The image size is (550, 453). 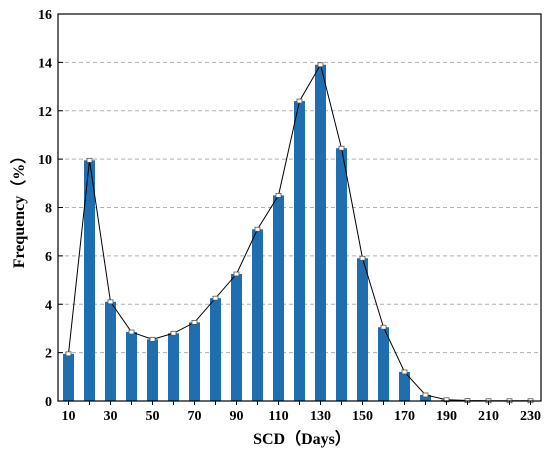 I want to click on x-tick-label-110: 110, so click(x=278, y=416).